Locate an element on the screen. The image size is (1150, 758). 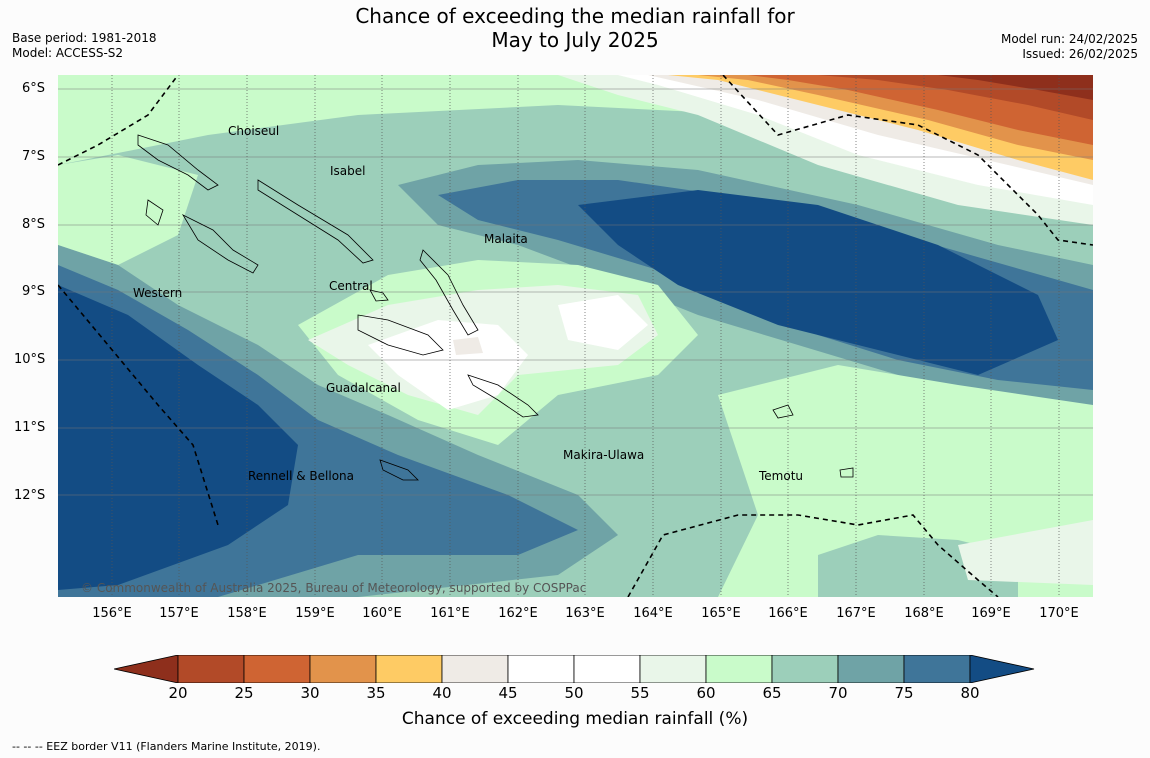
lon-label: 157°E is located at coordinates (179, 613).